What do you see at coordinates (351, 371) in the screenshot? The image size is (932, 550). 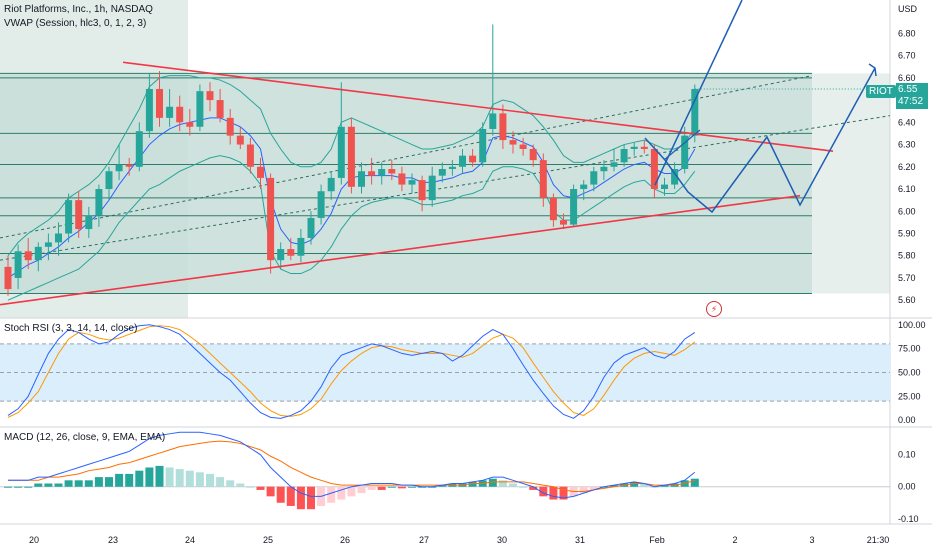 I see `stoch-k-line` at bounding box center [351, 371].